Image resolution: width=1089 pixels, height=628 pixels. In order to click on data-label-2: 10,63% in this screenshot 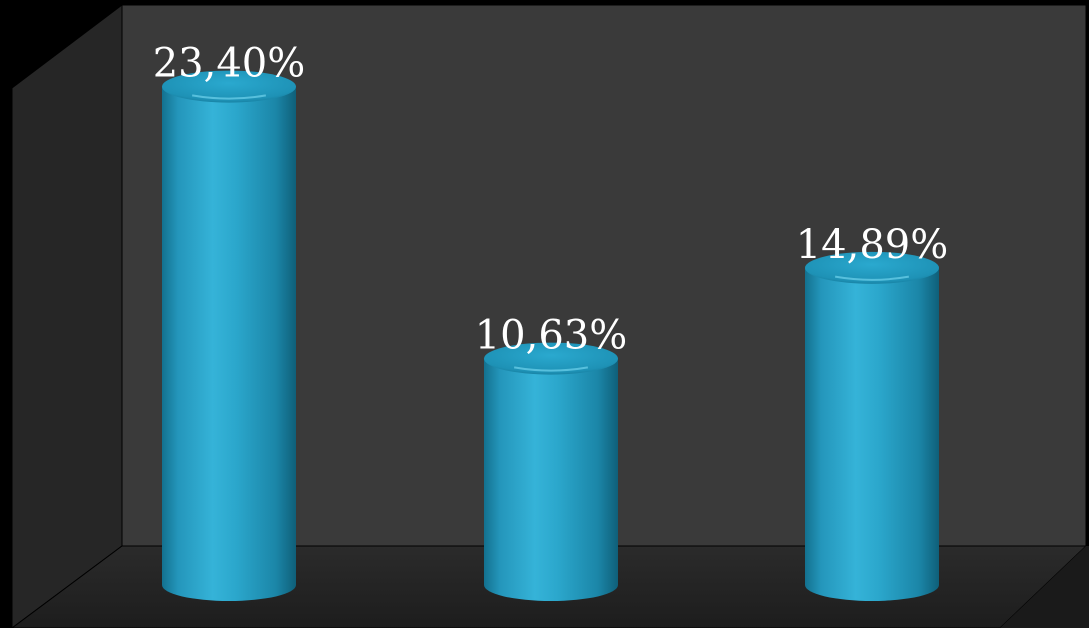, I will do `click(551, 336)`.